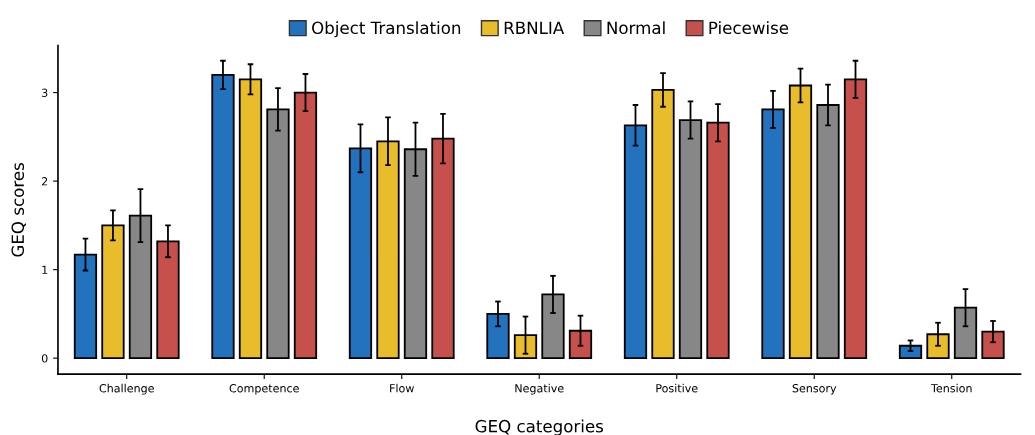 This screenshot has width=1035, height=435. What do you see at coordinates (44, 181) in the screenshot?
I see `y-tick-label: 2` at bounding box center [44, 181].